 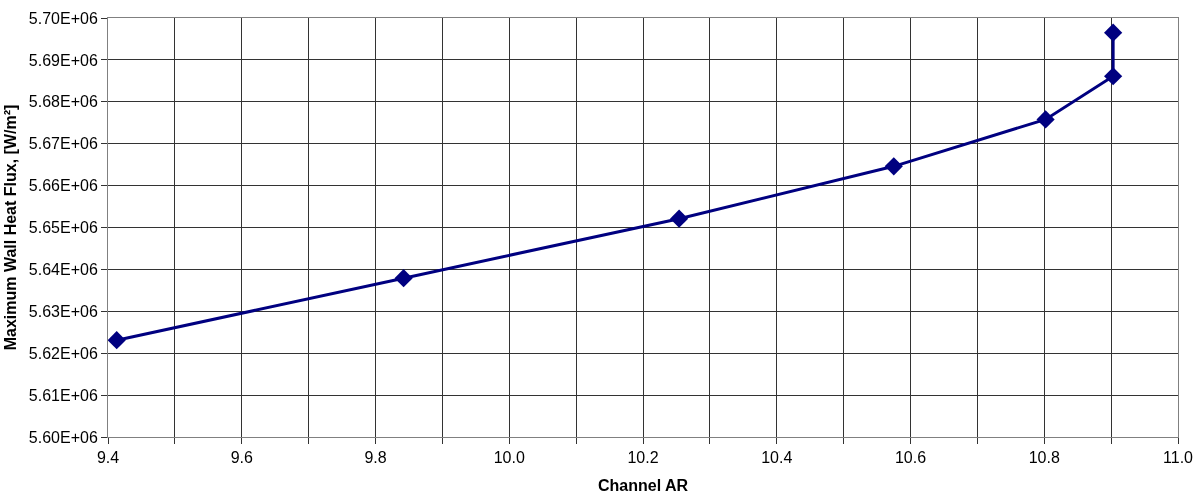 What do you see at coordinates (777, 458) in the screenshot?
I see `x-tick-label: 10.4` at bounding box center [777, 458].